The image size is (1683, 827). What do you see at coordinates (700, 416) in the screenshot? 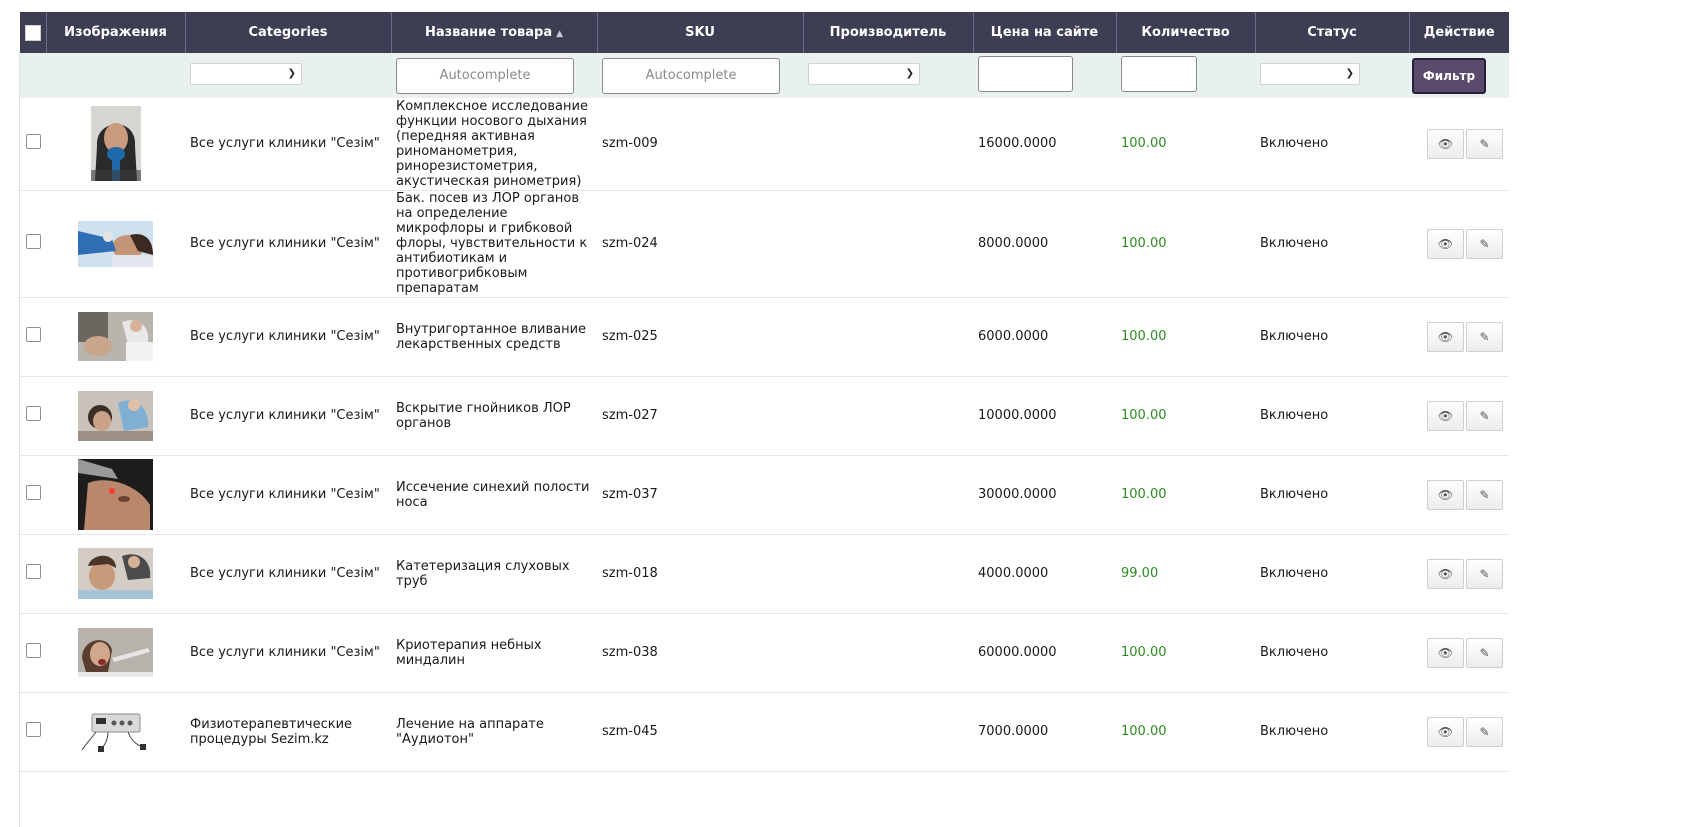
I see `sku-cell: szm-027` at bounding box center [700, 416].